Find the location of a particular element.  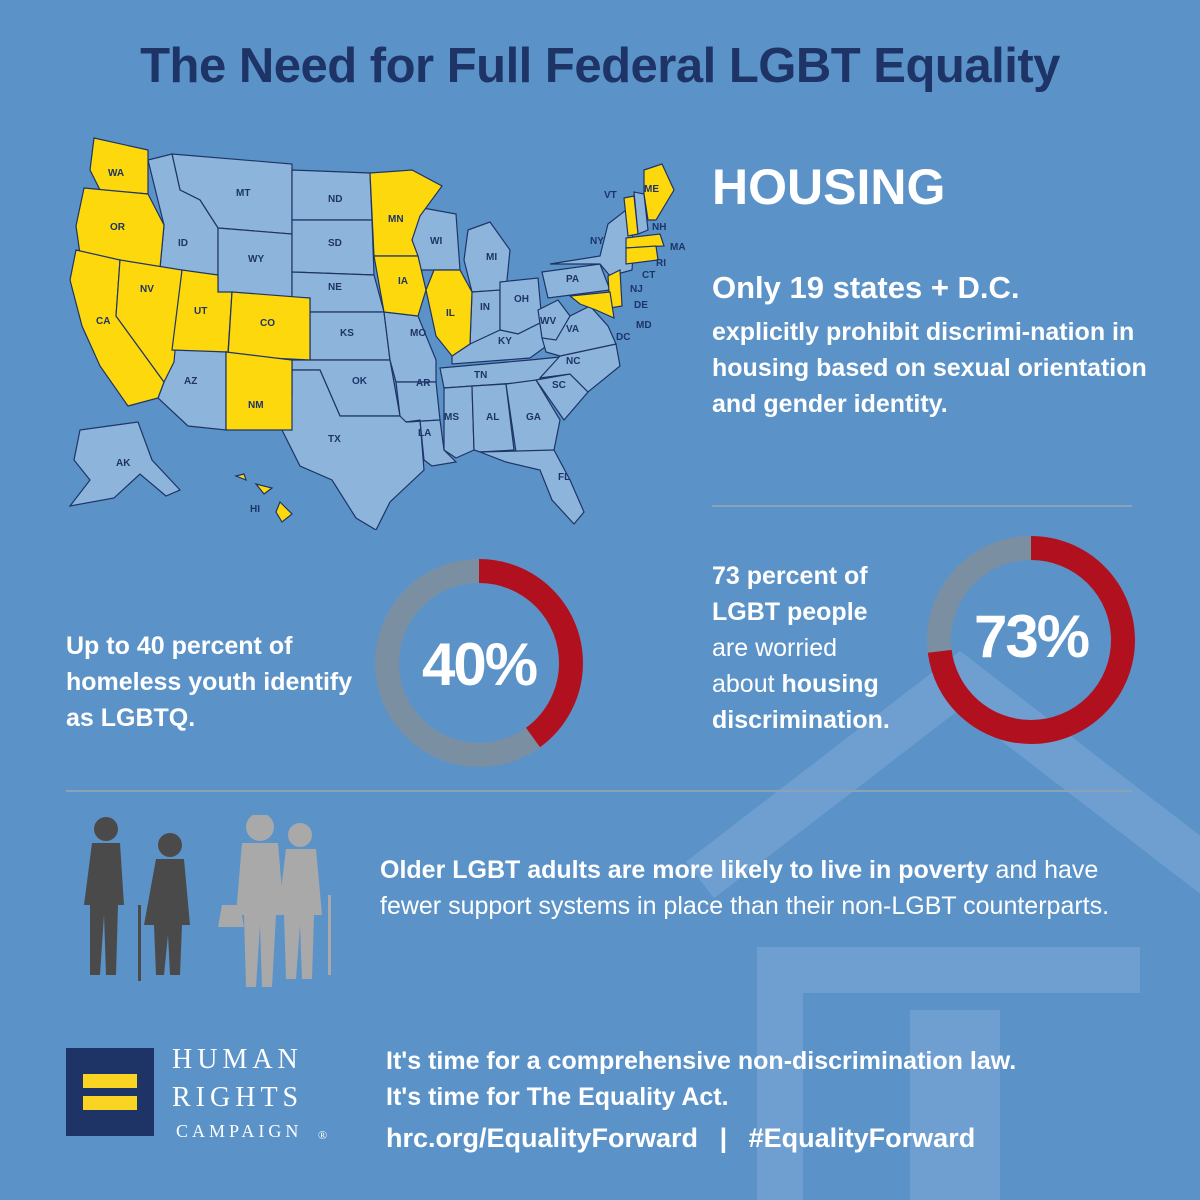

state-ma is located at coordinates (645, 241).